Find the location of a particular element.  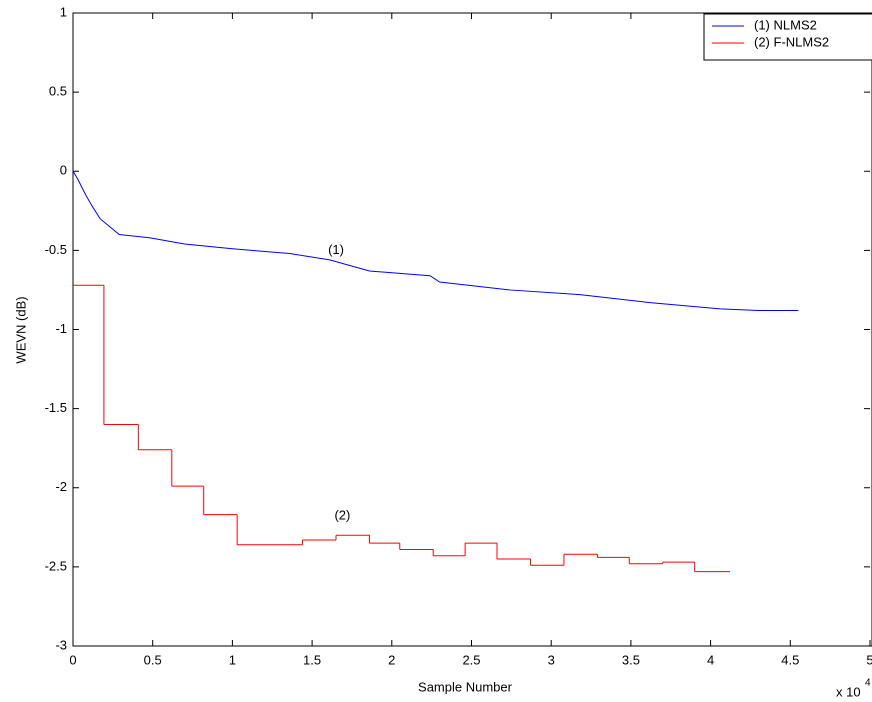

y-tick-label: -2 is located at coordinates (61, 486).